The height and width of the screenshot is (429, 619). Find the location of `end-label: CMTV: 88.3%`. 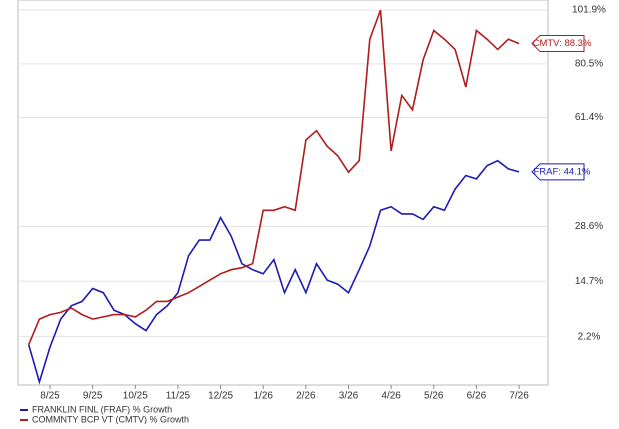

end-label: CMTV: 88.3% is located at coordinates (562, 43).